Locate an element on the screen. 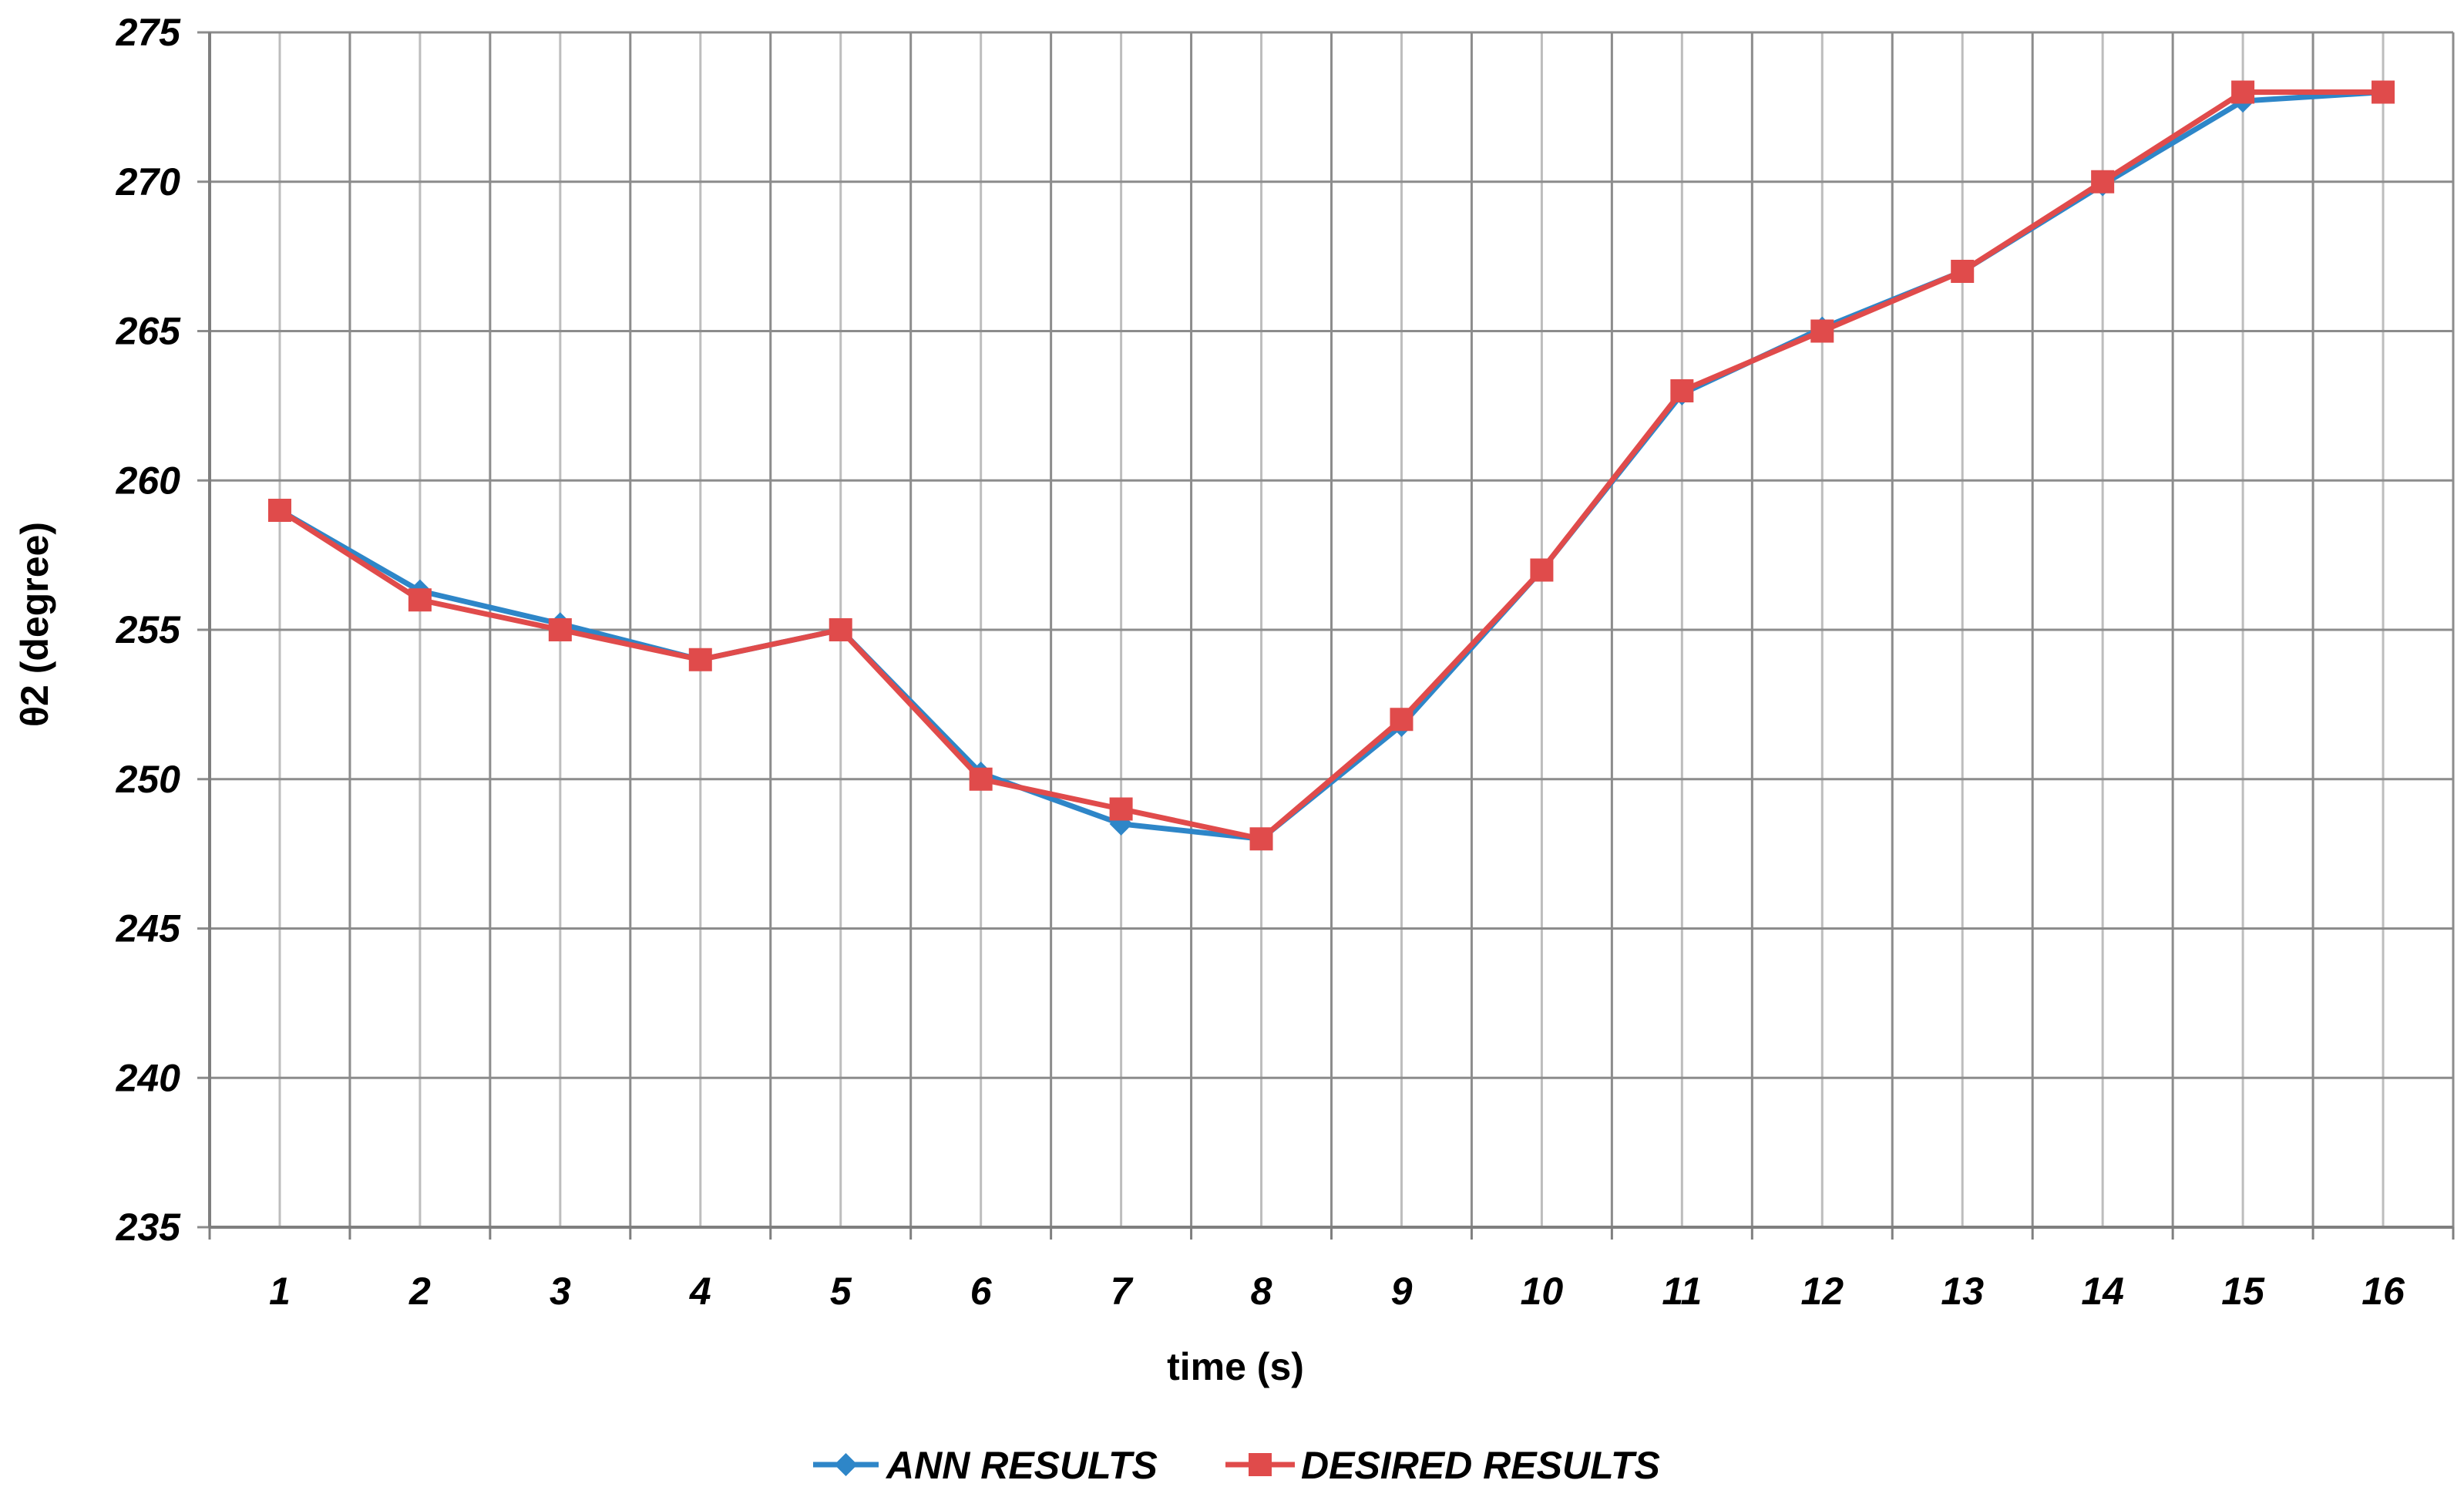  x-tick-label: 5 is located at coordinates (841, 1291).